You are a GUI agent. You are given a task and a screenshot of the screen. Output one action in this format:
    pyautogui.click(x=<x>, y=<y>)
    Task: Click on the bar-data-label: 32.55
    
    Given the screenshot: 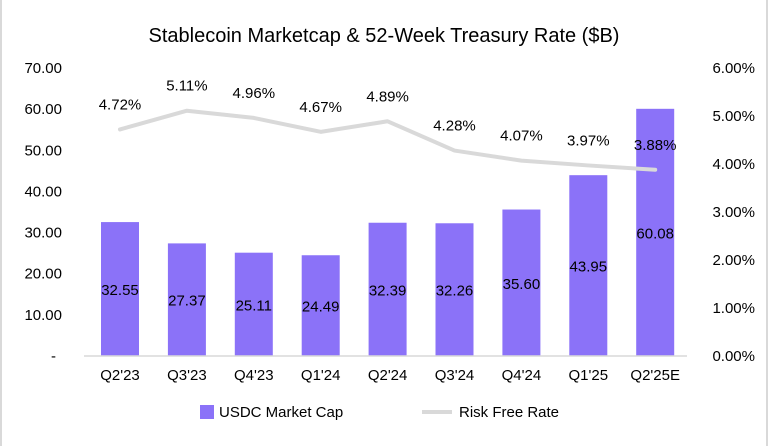 What is the action you would take?
    pyautogui.click(x=120, y=290)
    